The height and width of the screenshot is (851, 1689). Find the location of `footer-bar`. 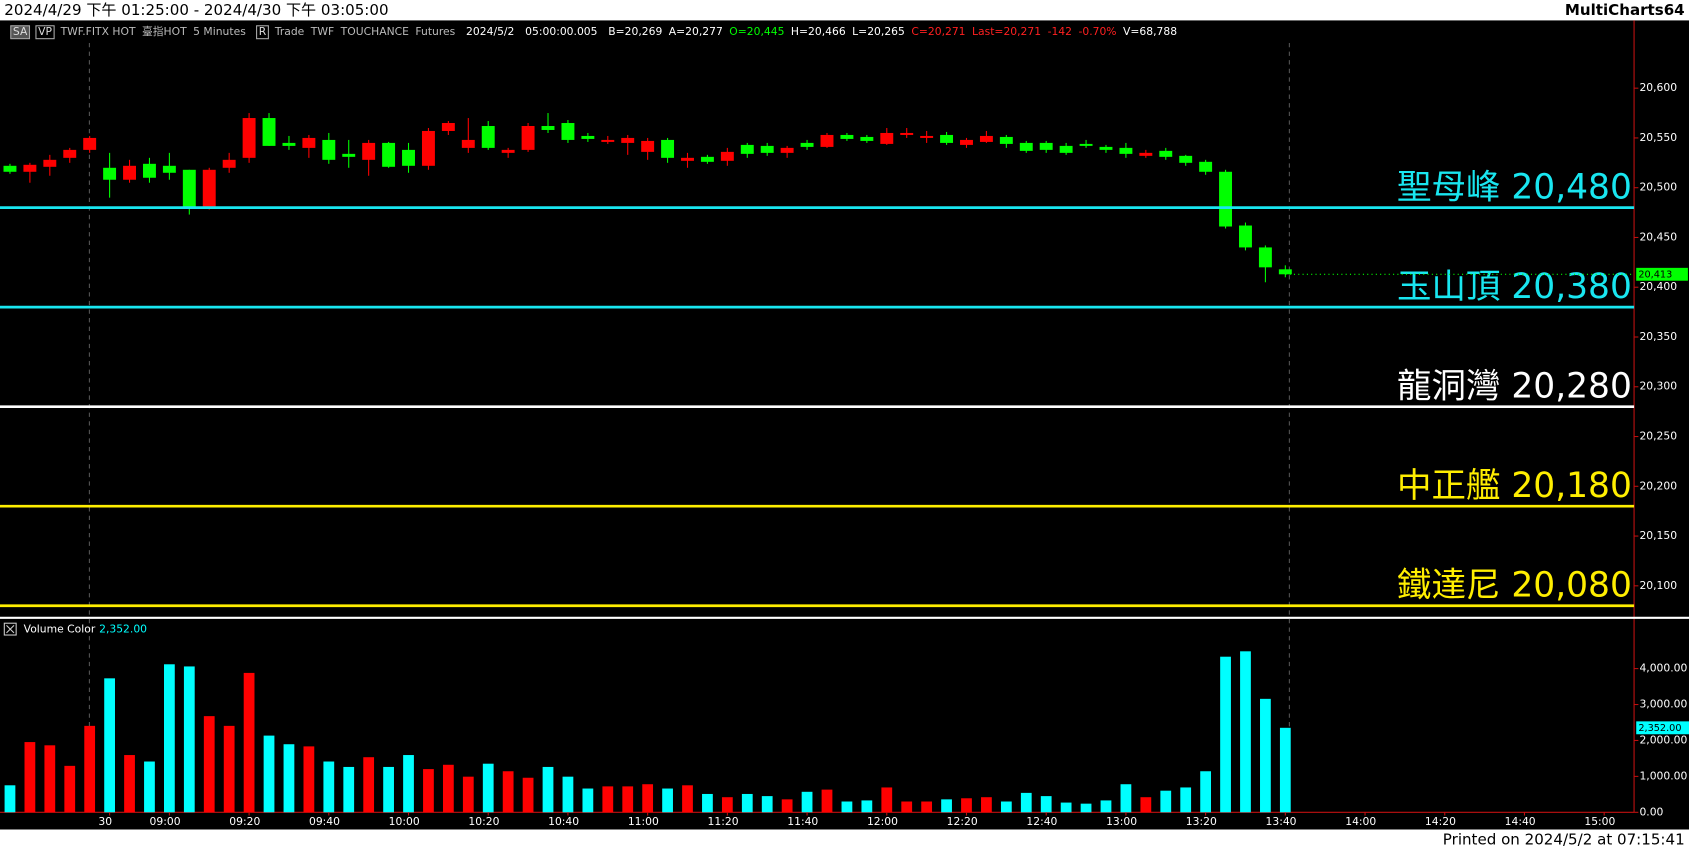

footer-bar is located at coordinates (844, 840).